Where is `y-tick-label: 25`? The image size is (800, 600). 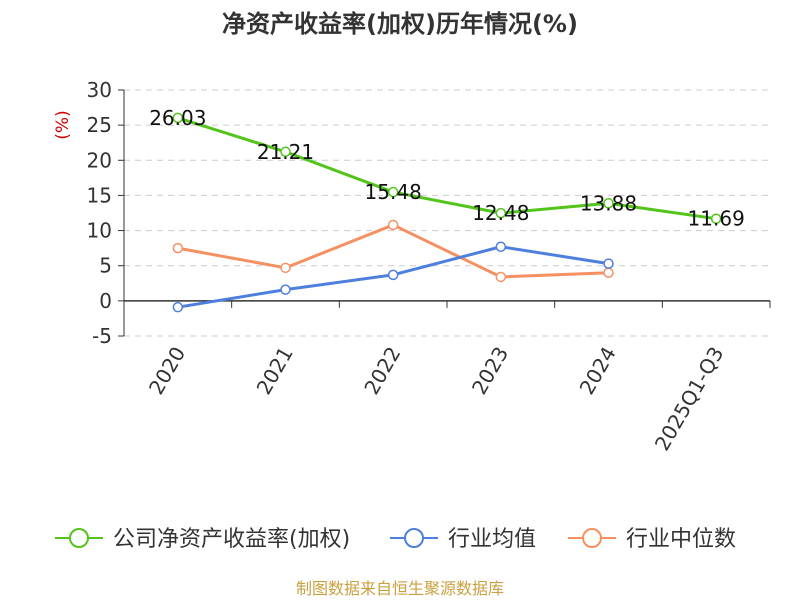
y-tick-label: 25 is located at coordinates (99, 125).